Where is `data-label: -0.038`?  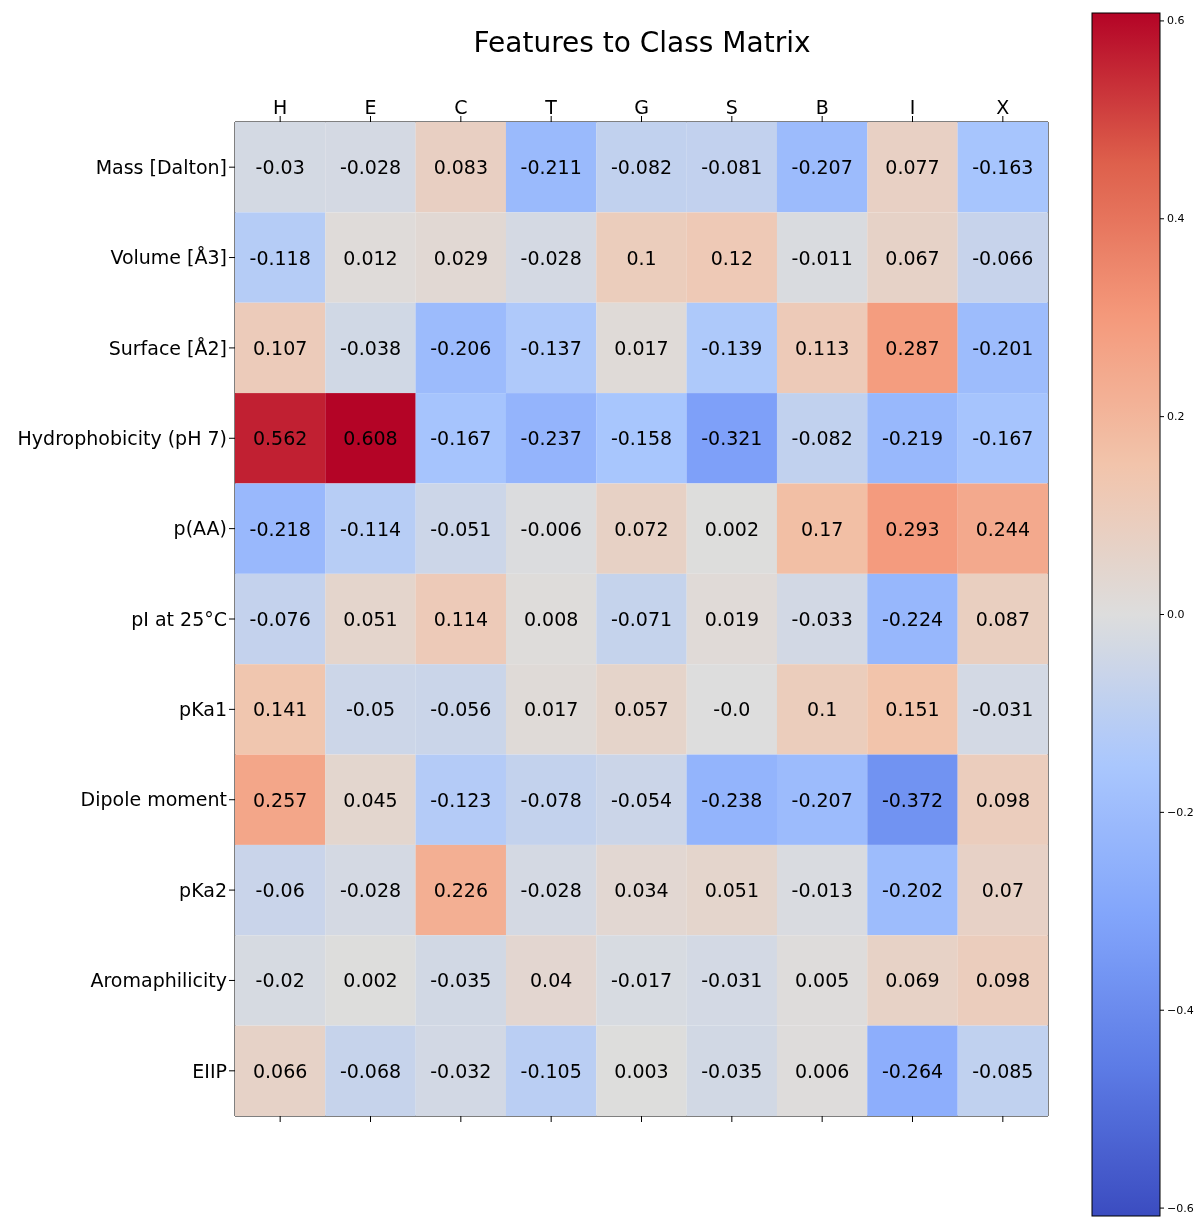
data-label: -0.038 is located at coordinates (370, 347).